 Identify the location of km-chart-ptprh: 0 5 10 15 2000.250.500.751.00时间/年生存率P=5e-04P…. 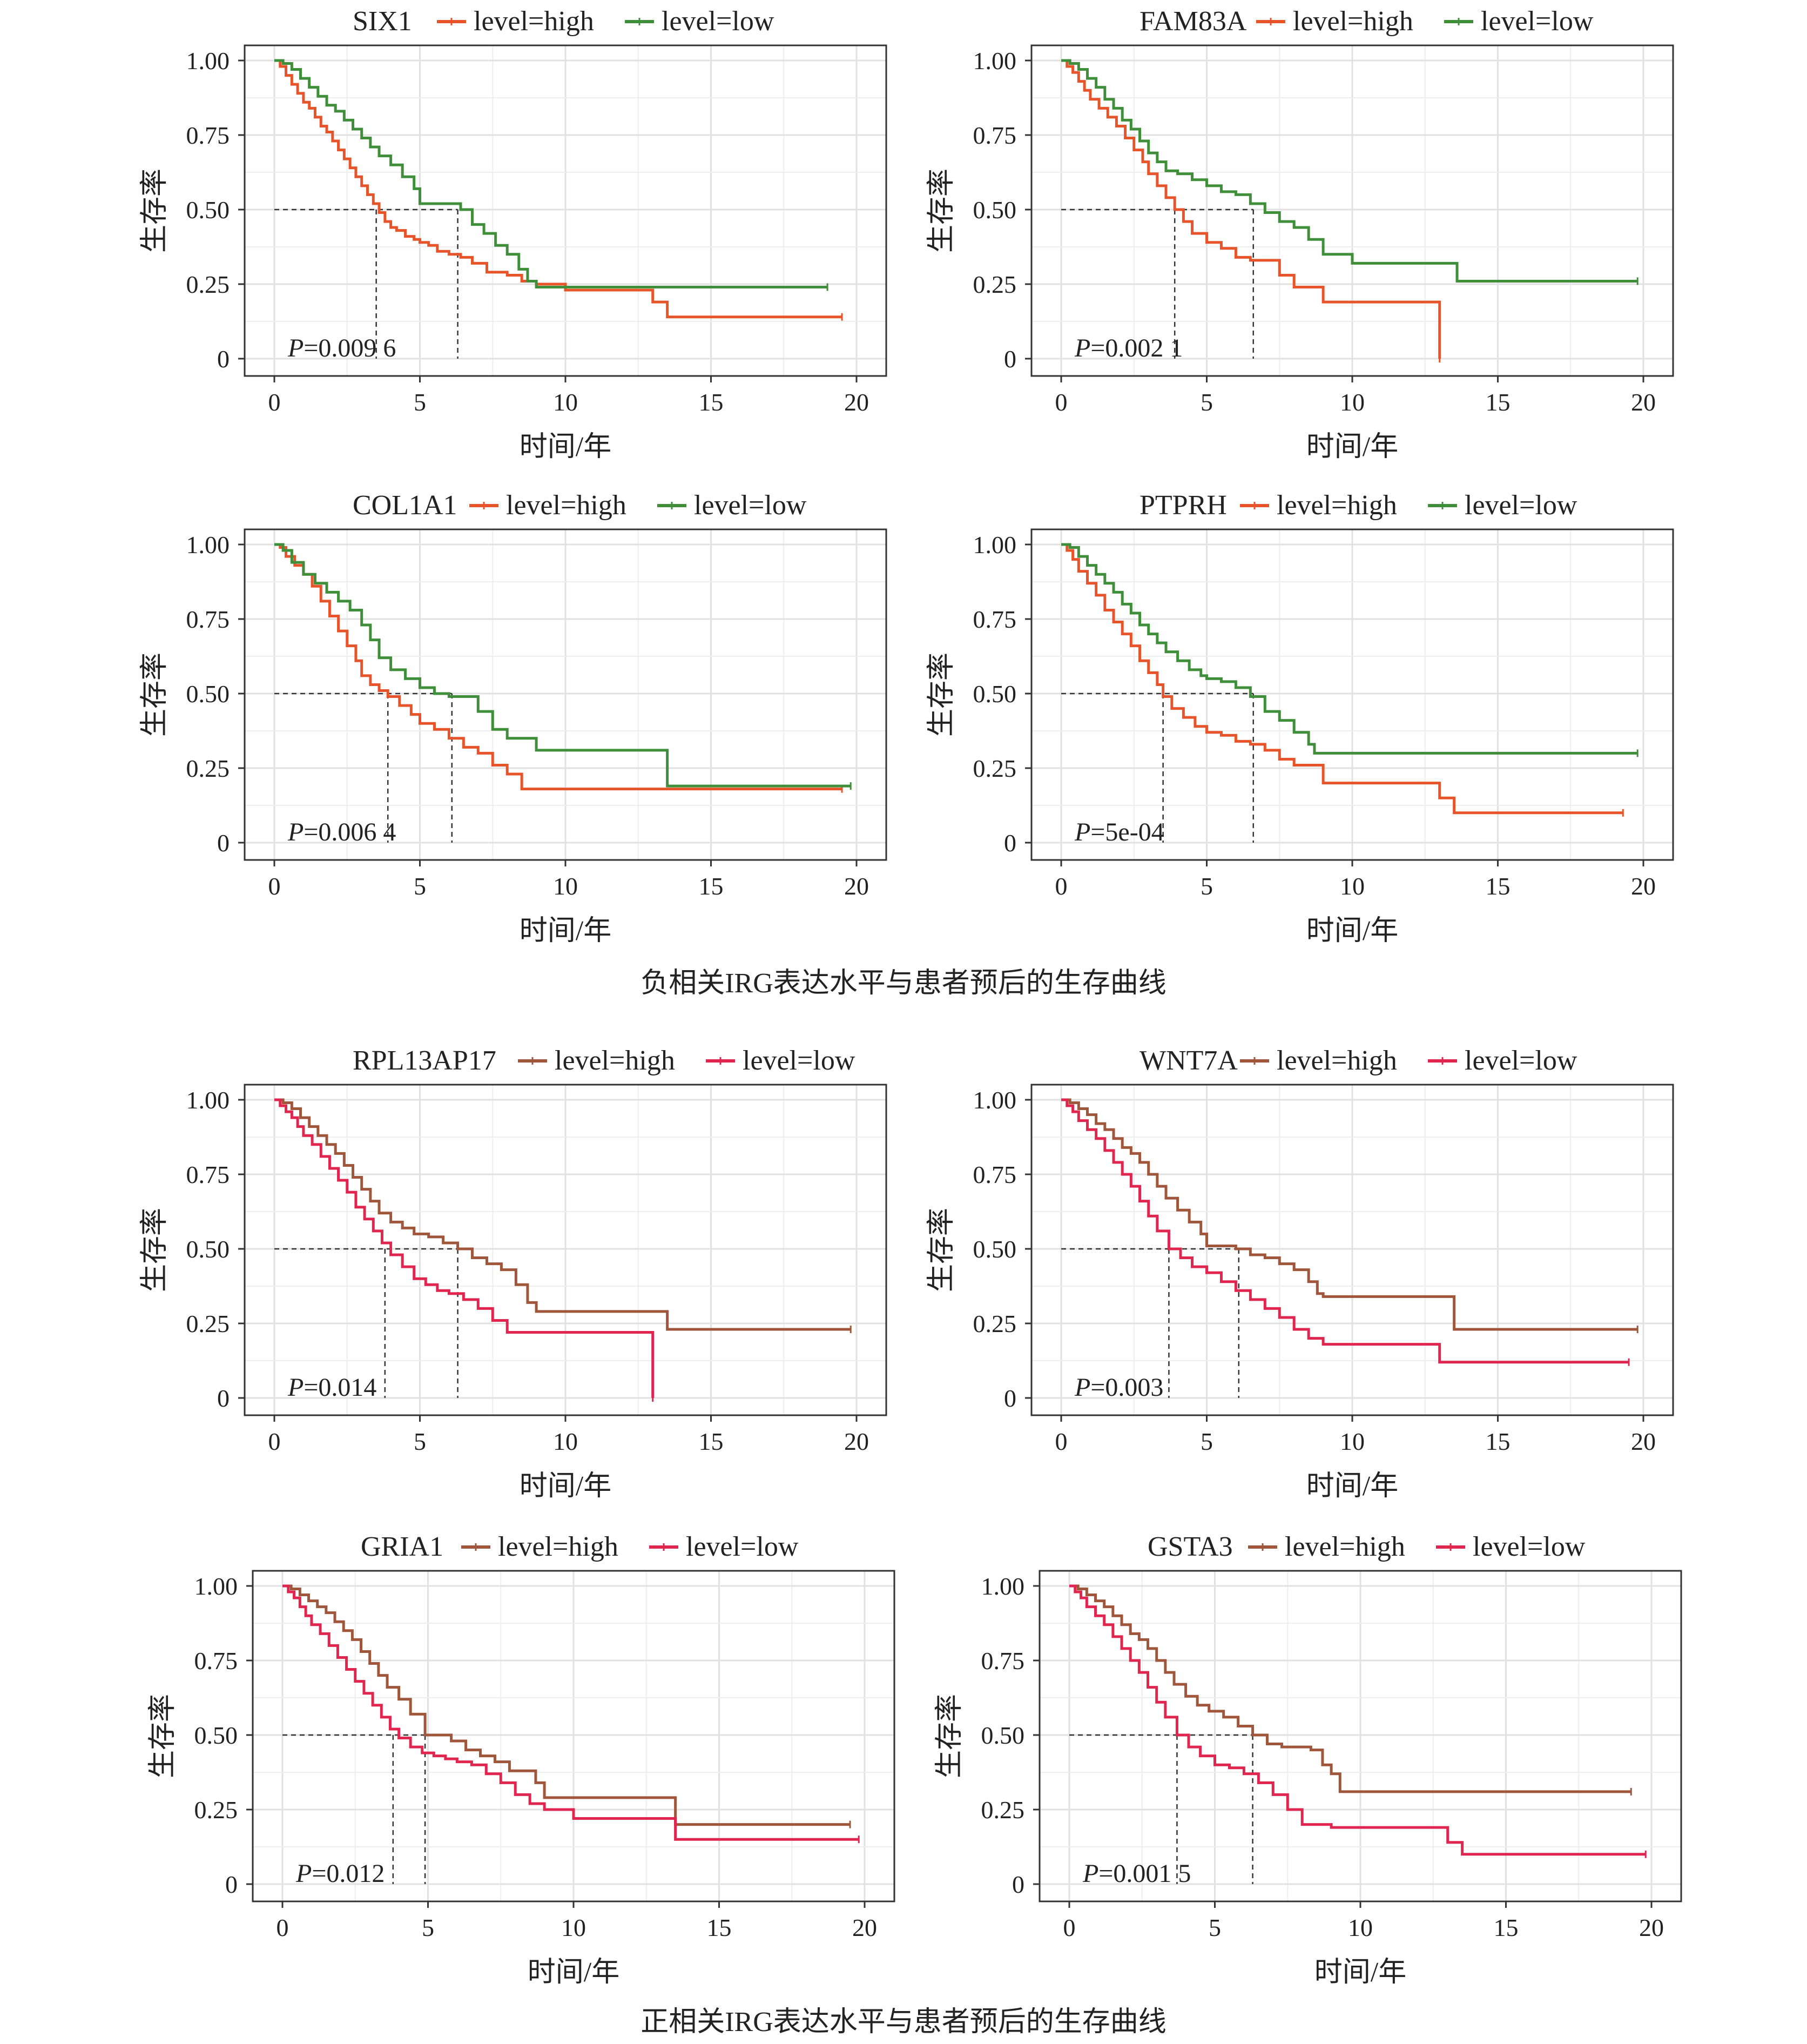
(1300, 718).